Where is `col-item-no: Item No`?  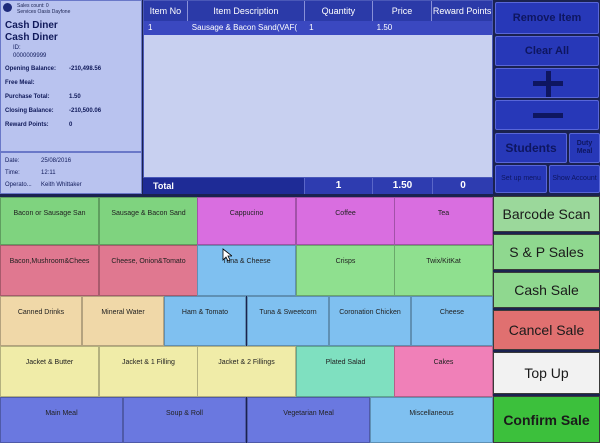 col-item-no: Item No is located at coordinates (166, 11).